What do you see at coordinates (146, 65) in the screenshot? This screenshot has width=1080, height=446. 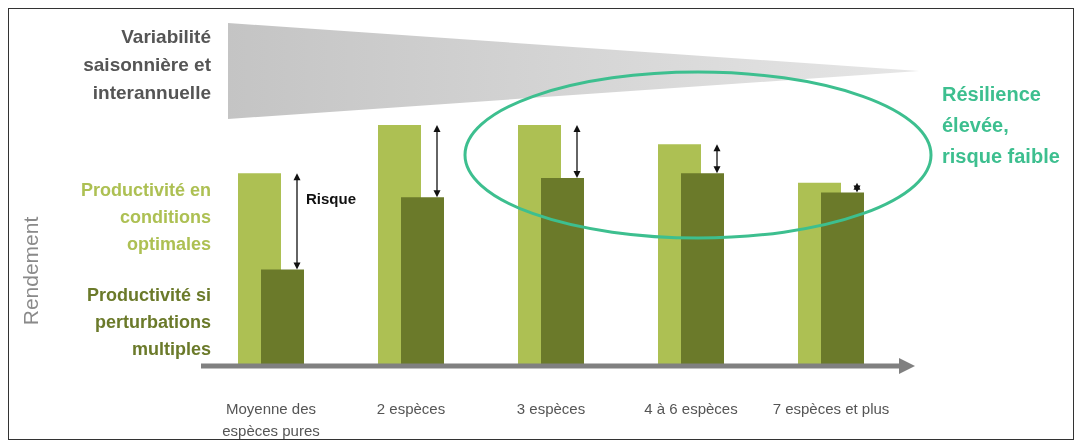 I see `text: Variabilité saisonnière et interannuelle` at bounding box center [146, 65].